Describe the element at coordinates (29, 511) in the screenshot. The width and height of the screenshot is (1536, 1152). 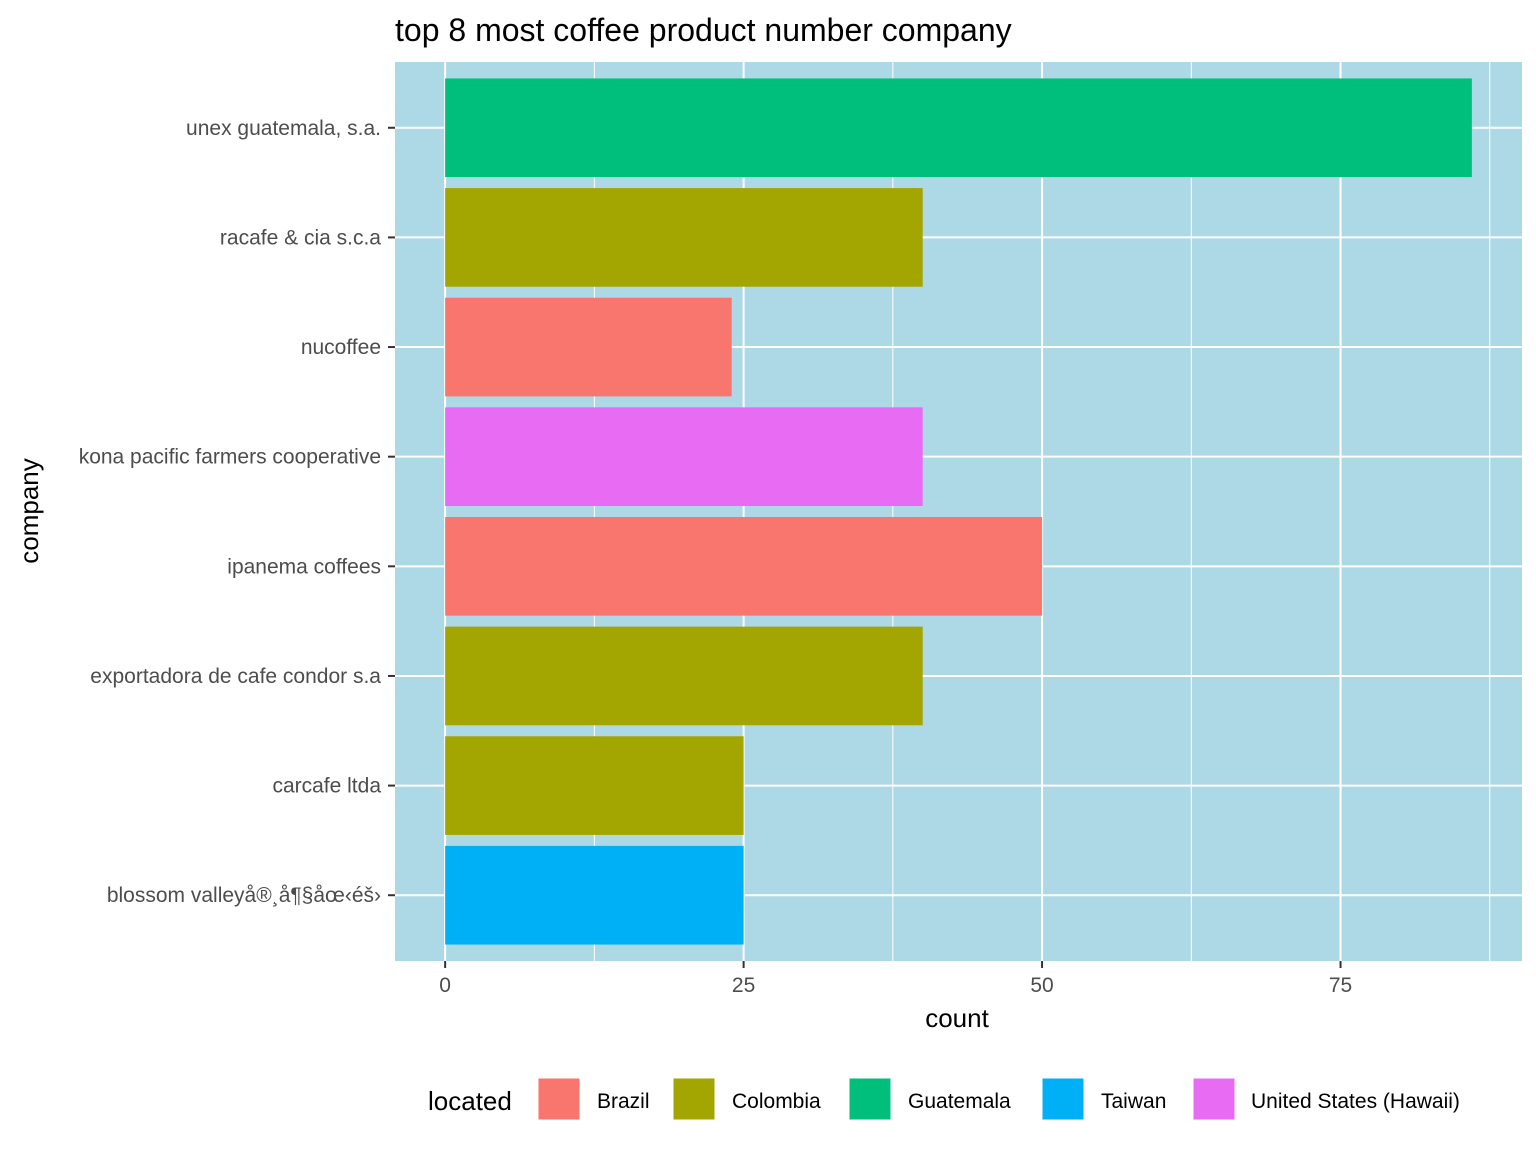
I see `y-axis-title: company` at that location.